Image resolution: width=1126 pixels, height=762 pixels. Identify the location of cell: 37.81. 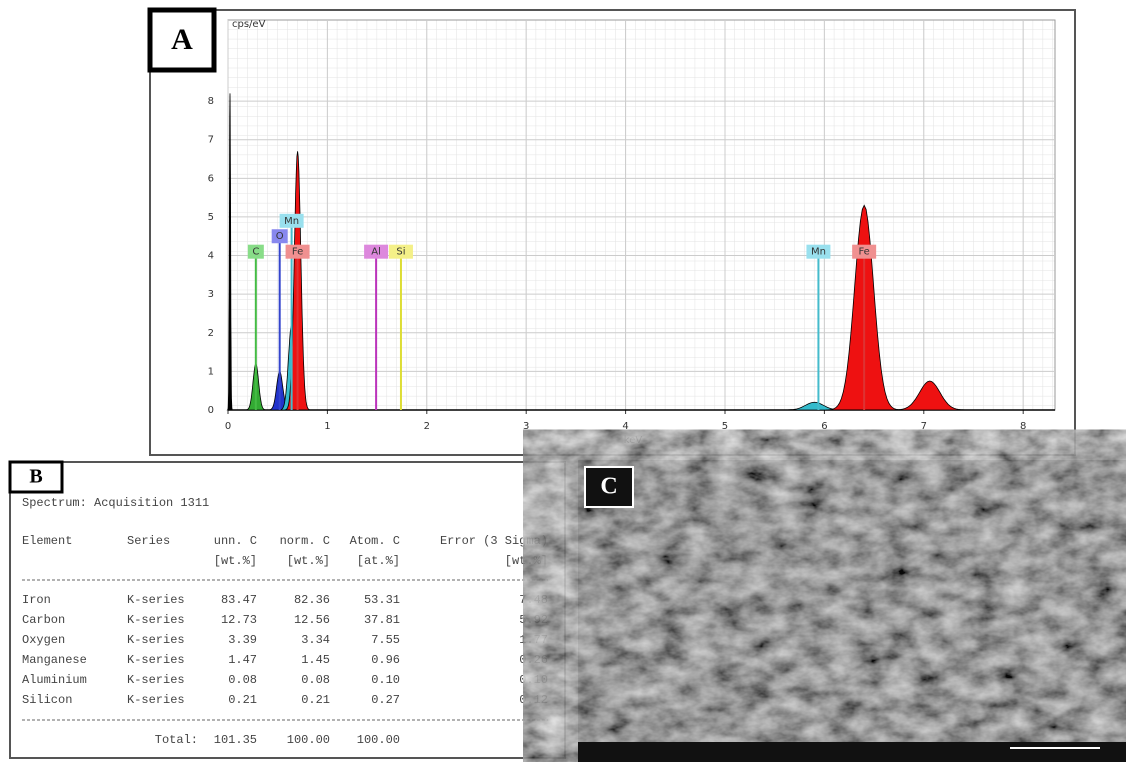
(382, 620).